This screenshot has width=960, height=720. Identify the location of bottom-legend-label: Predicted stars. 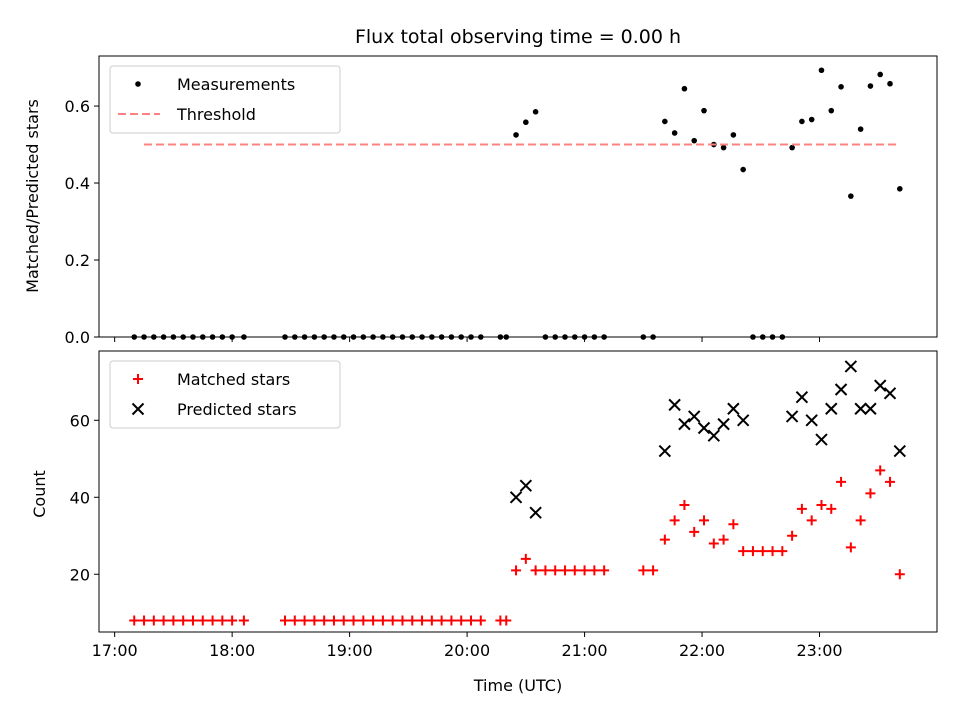
(237, 409).